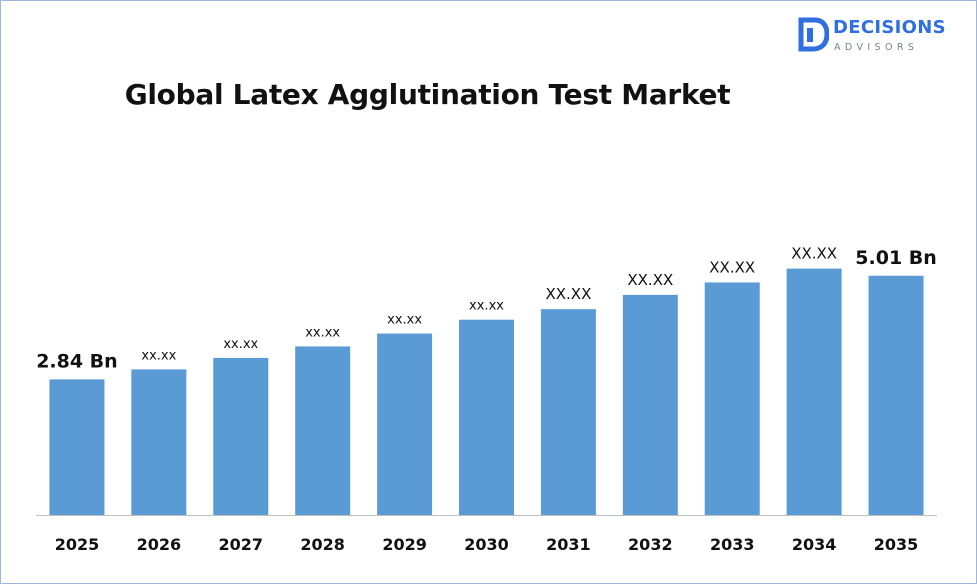 This screenshot has height=584, width=977. What do you see at coordinates (77, 544) in the screenshot?
I see `x-tick-label-2025: 2025` at bounding box center [77, 544].